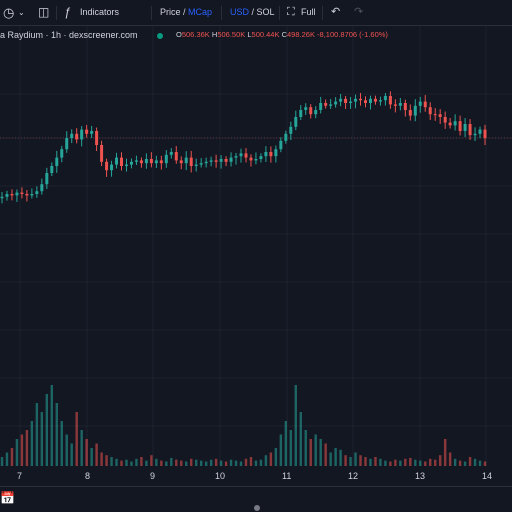 This screenshot has width=512, height=512. Describe the element at coordinates (308, 12) in the screenshot. I see `fullscreen-button: Full` at that location.